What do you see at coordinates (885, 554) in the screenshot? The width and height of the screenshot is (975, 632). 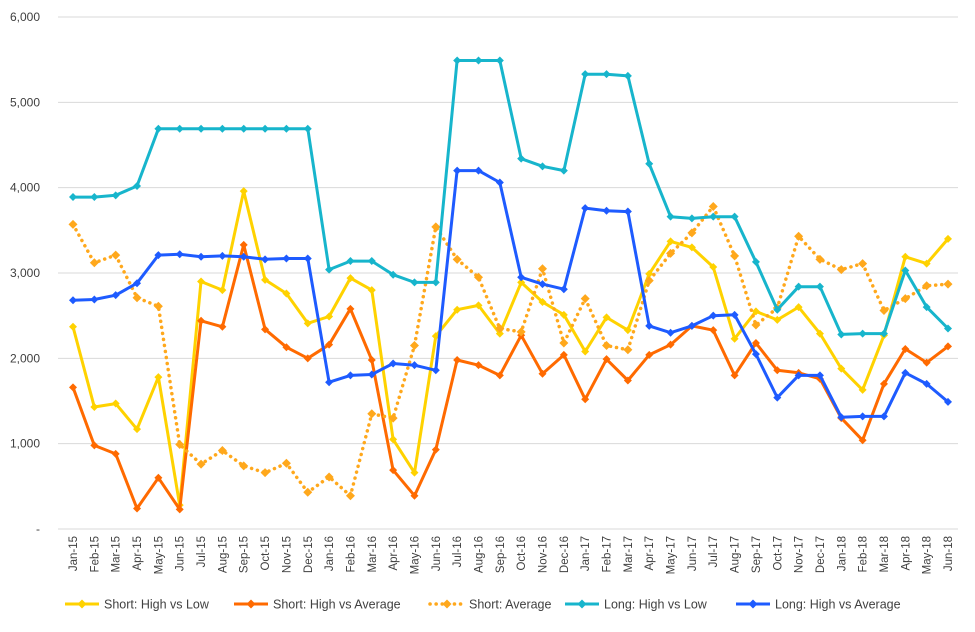 I see `x-tick-label: Mar-18` at bounding box center [885, 554].